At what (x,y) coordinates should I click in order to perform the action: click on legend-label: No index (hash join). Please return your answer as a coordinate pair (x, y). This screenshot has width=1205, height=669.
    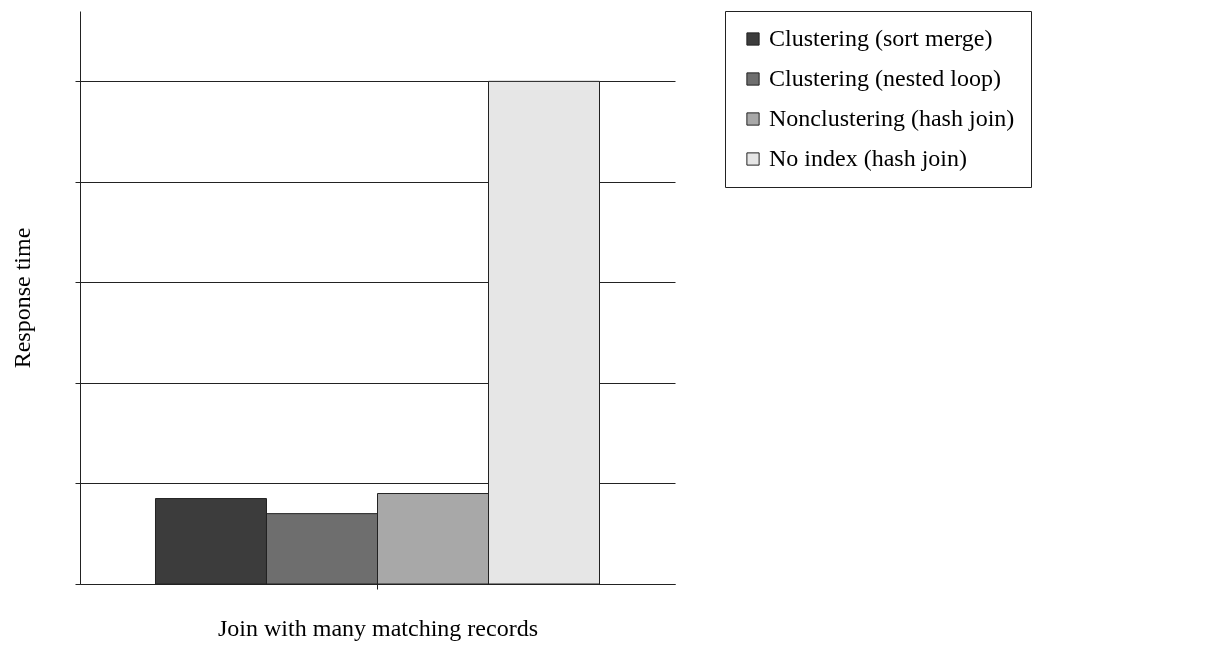
    Looking at the image, I should click on (868, 158).